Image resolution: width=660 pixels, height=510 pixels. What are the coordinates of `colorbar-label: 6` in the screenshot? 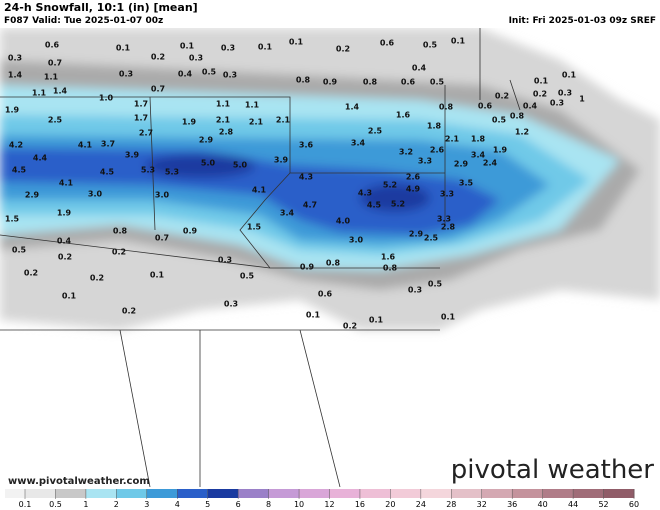 It's located at (238, 504).